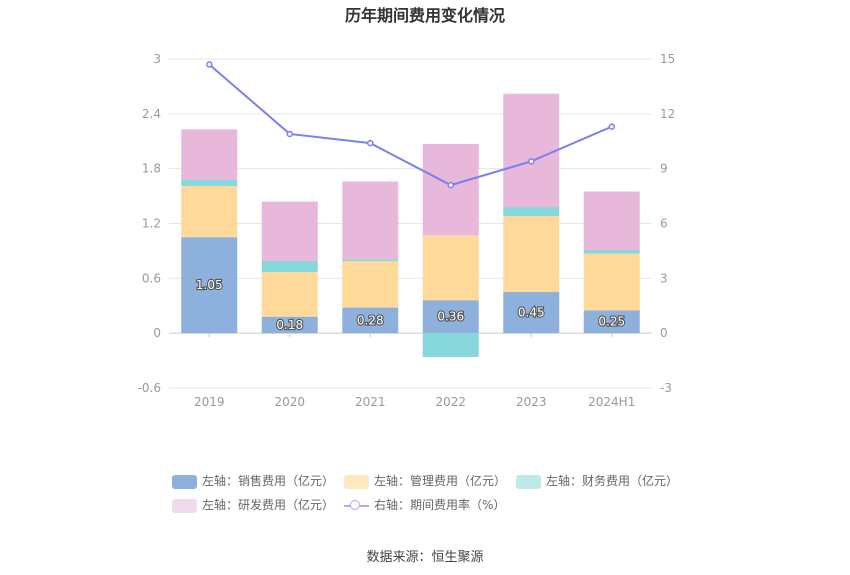 This screenshot has width=850, height=575. What do you see at coordinates (268, 481) in the screenshot?
I see `legend-label-sales: 左轴：销售费用（亿元）` at bounding box center [268, 481].